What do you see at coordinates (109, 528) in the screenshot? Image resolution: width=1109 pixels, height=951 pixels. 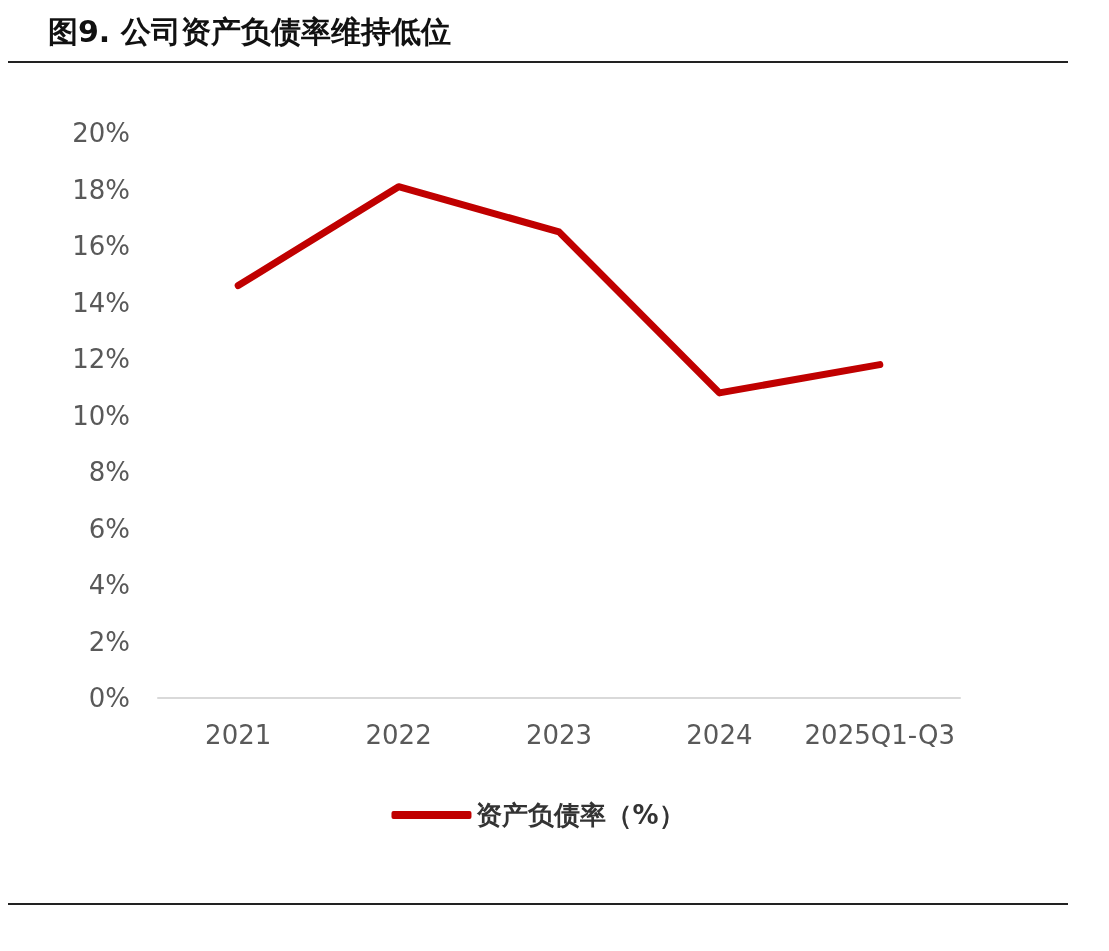 I see `y-tick-label: 6%` at bounding box center [109, 528].